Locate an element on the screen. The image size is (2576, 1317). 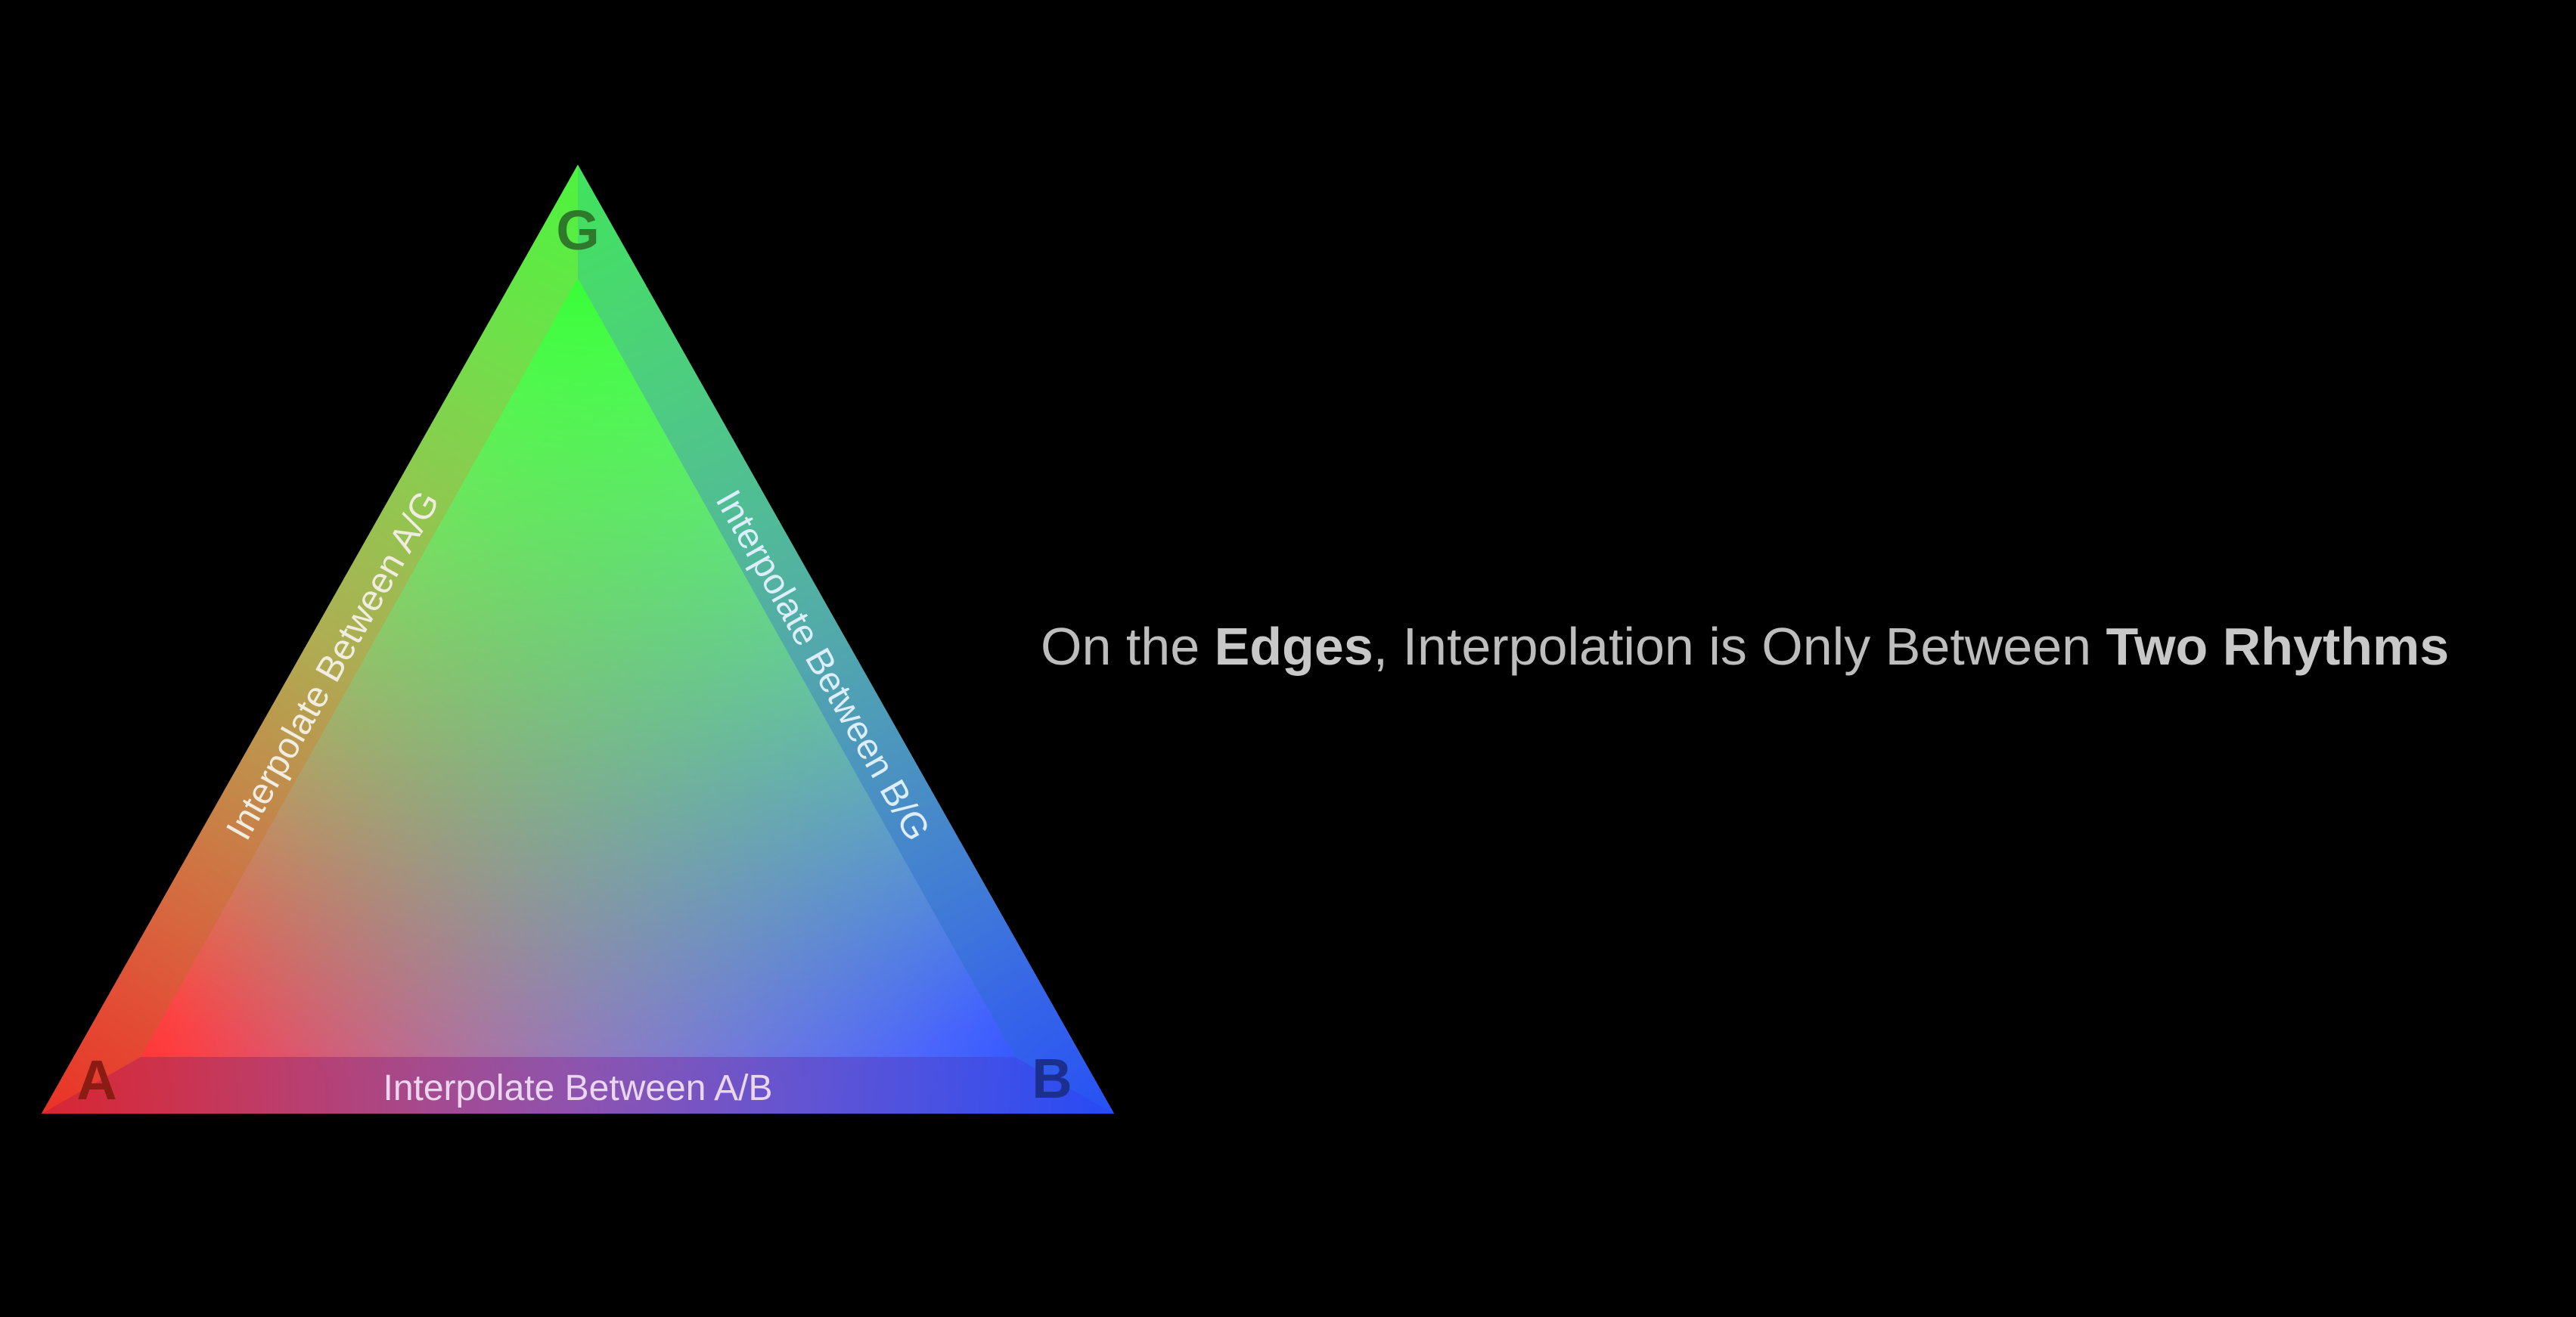
headline-bold-two-rhythms: Two Rhythms is located at coordinates (2278, 646).